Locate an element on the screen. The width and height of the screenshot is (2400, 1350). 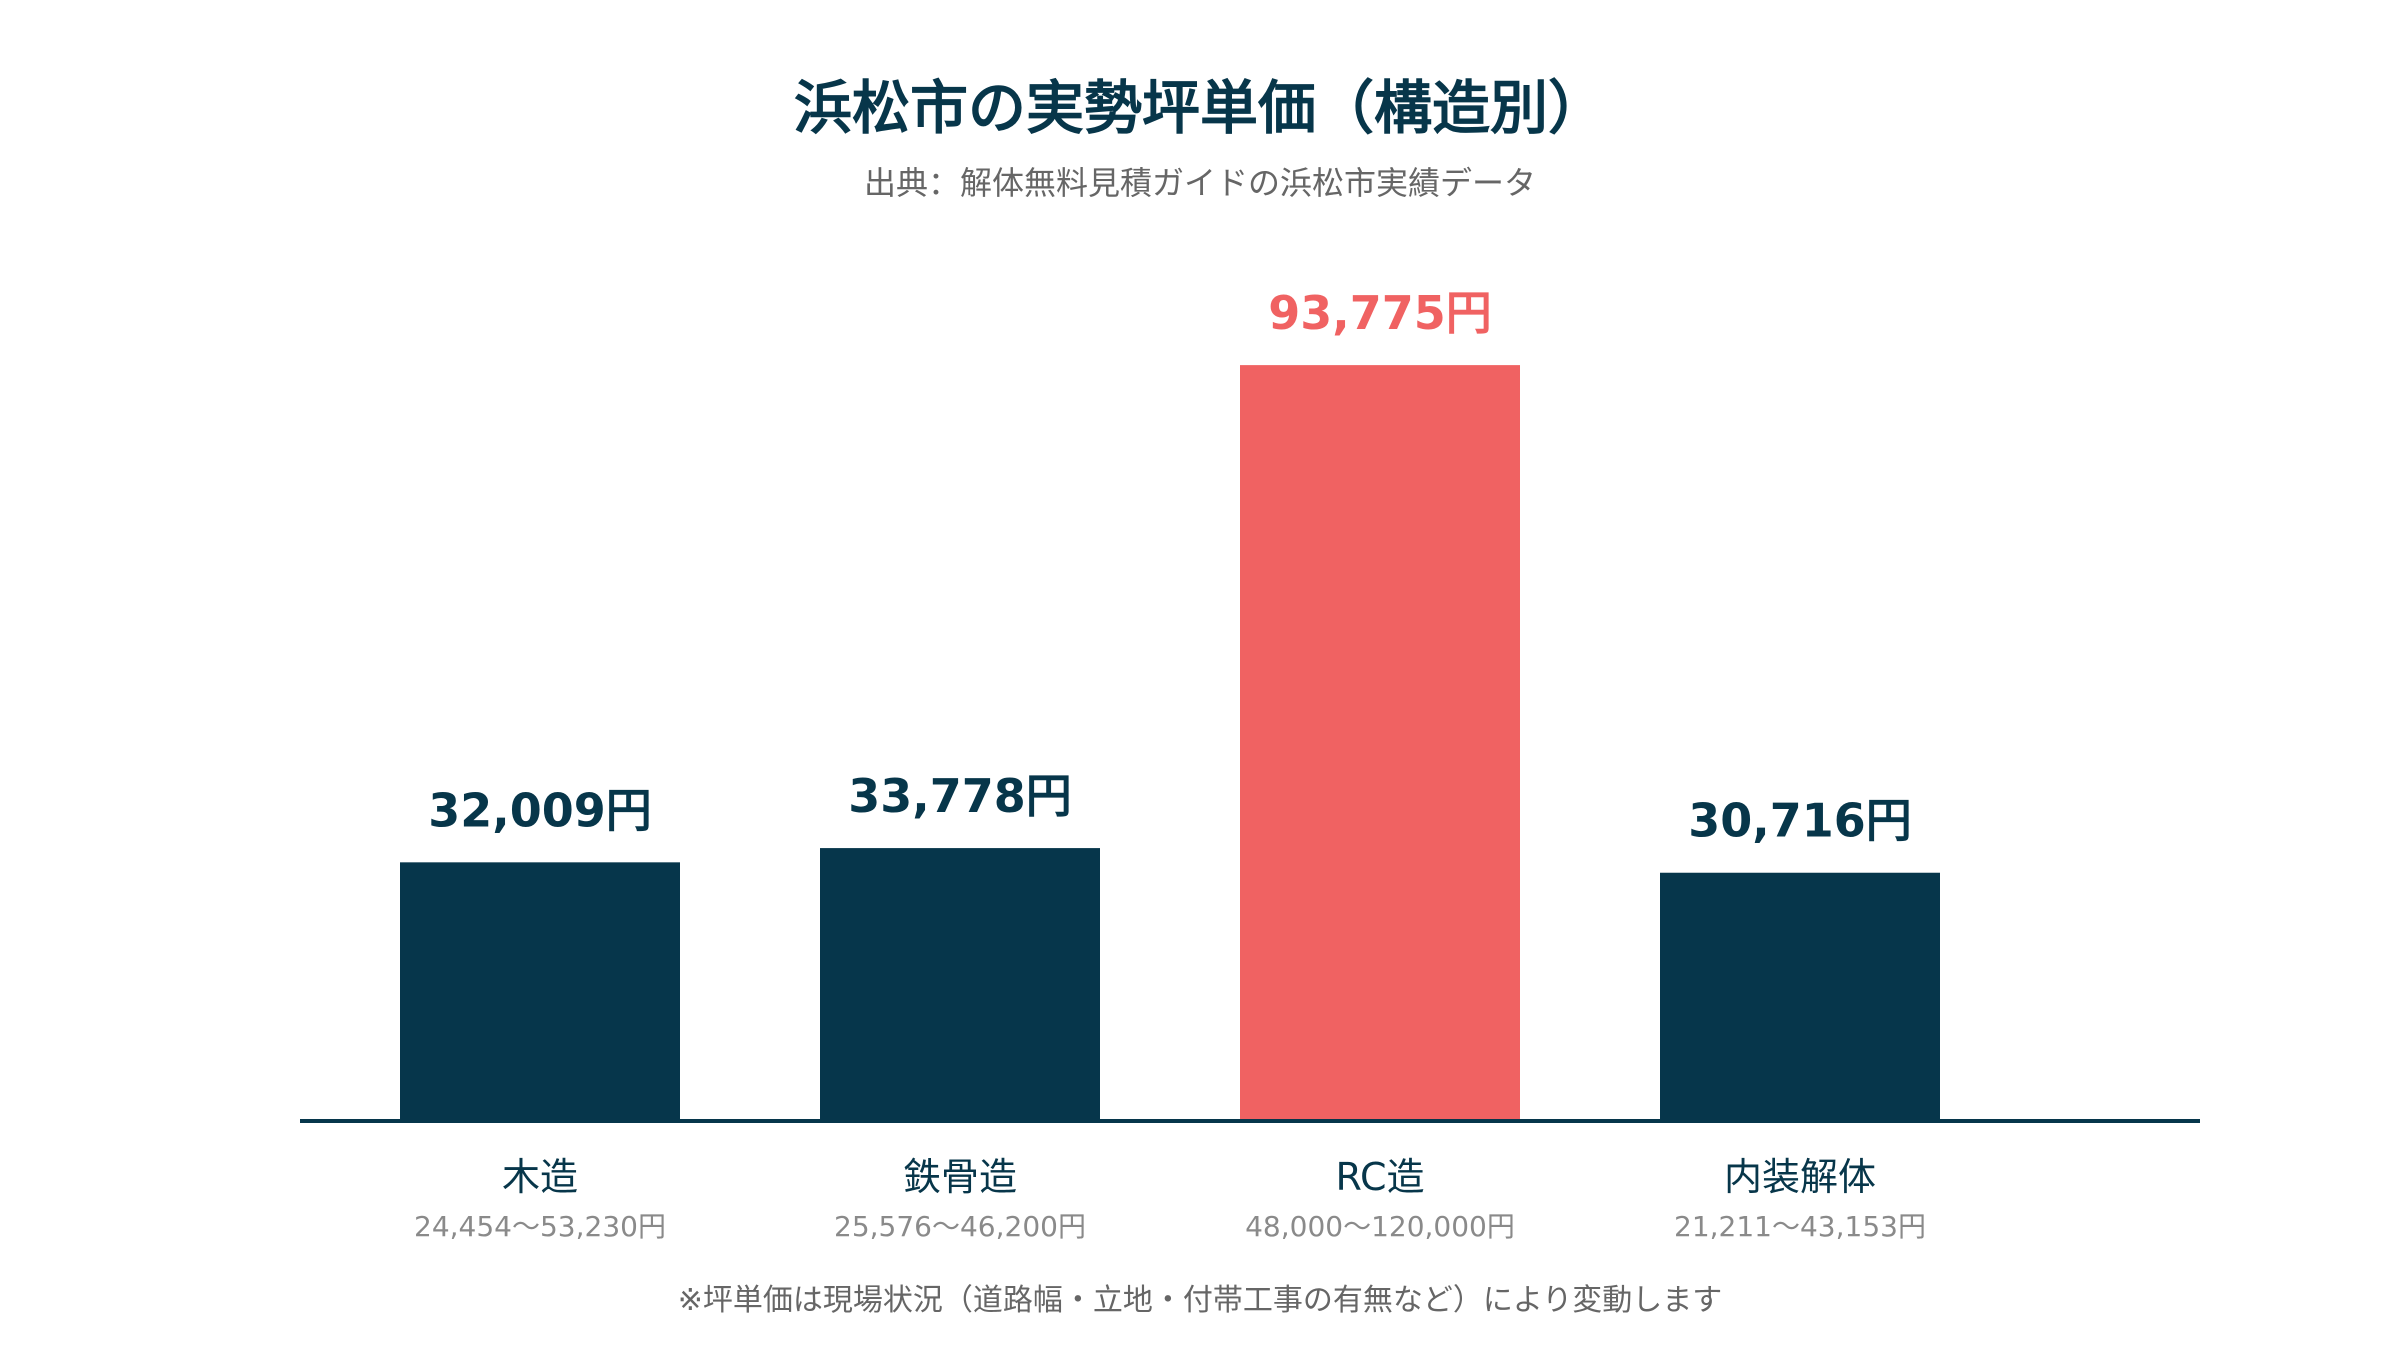
chart-subtitle: 出典：解体無料見積ガイドの浜松市実績データ is located at coordinates (1200, 183).